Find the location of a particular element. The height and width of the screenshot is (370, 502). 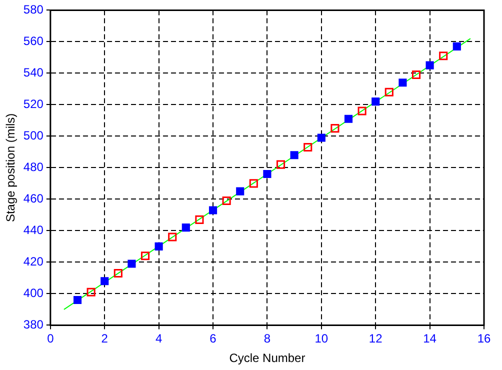

y-axis-title: Stage position (mils) is located at coordinates (11, 167).